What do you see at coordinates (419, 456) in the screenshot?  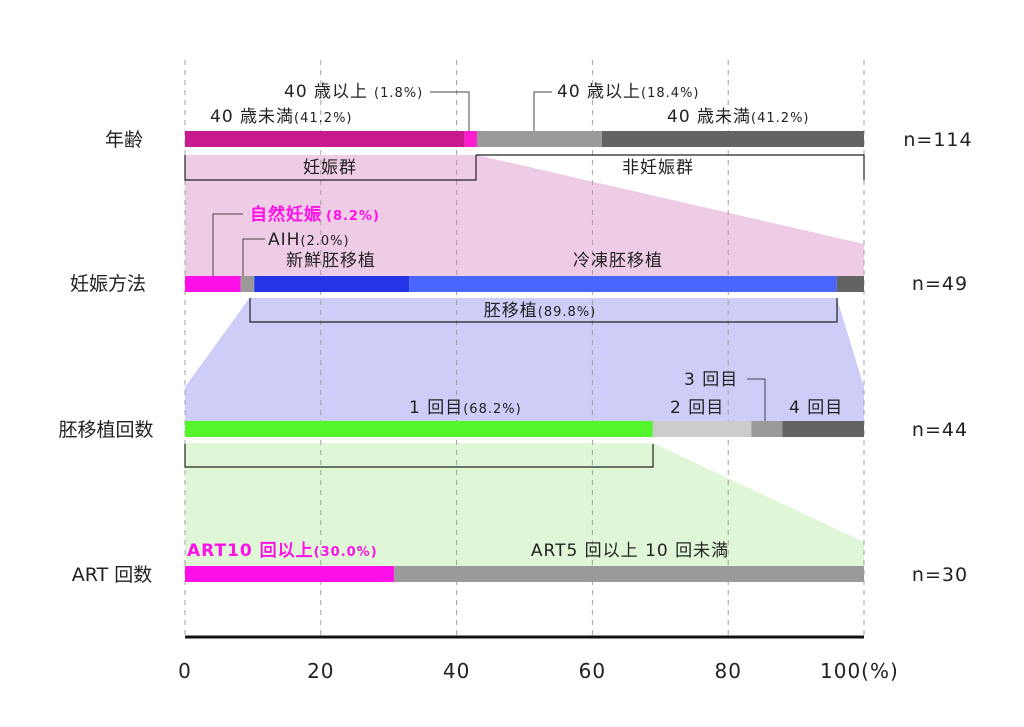 I see `group-bracket-first-transfer` at bounding box center [419, 456].